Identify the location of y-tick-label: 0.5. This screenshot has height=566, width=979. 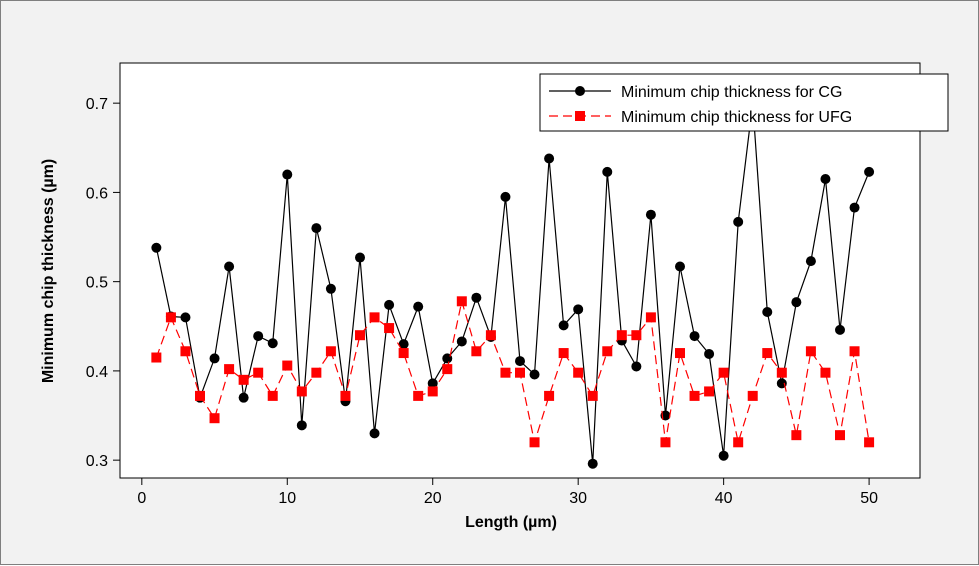
(97, 283).